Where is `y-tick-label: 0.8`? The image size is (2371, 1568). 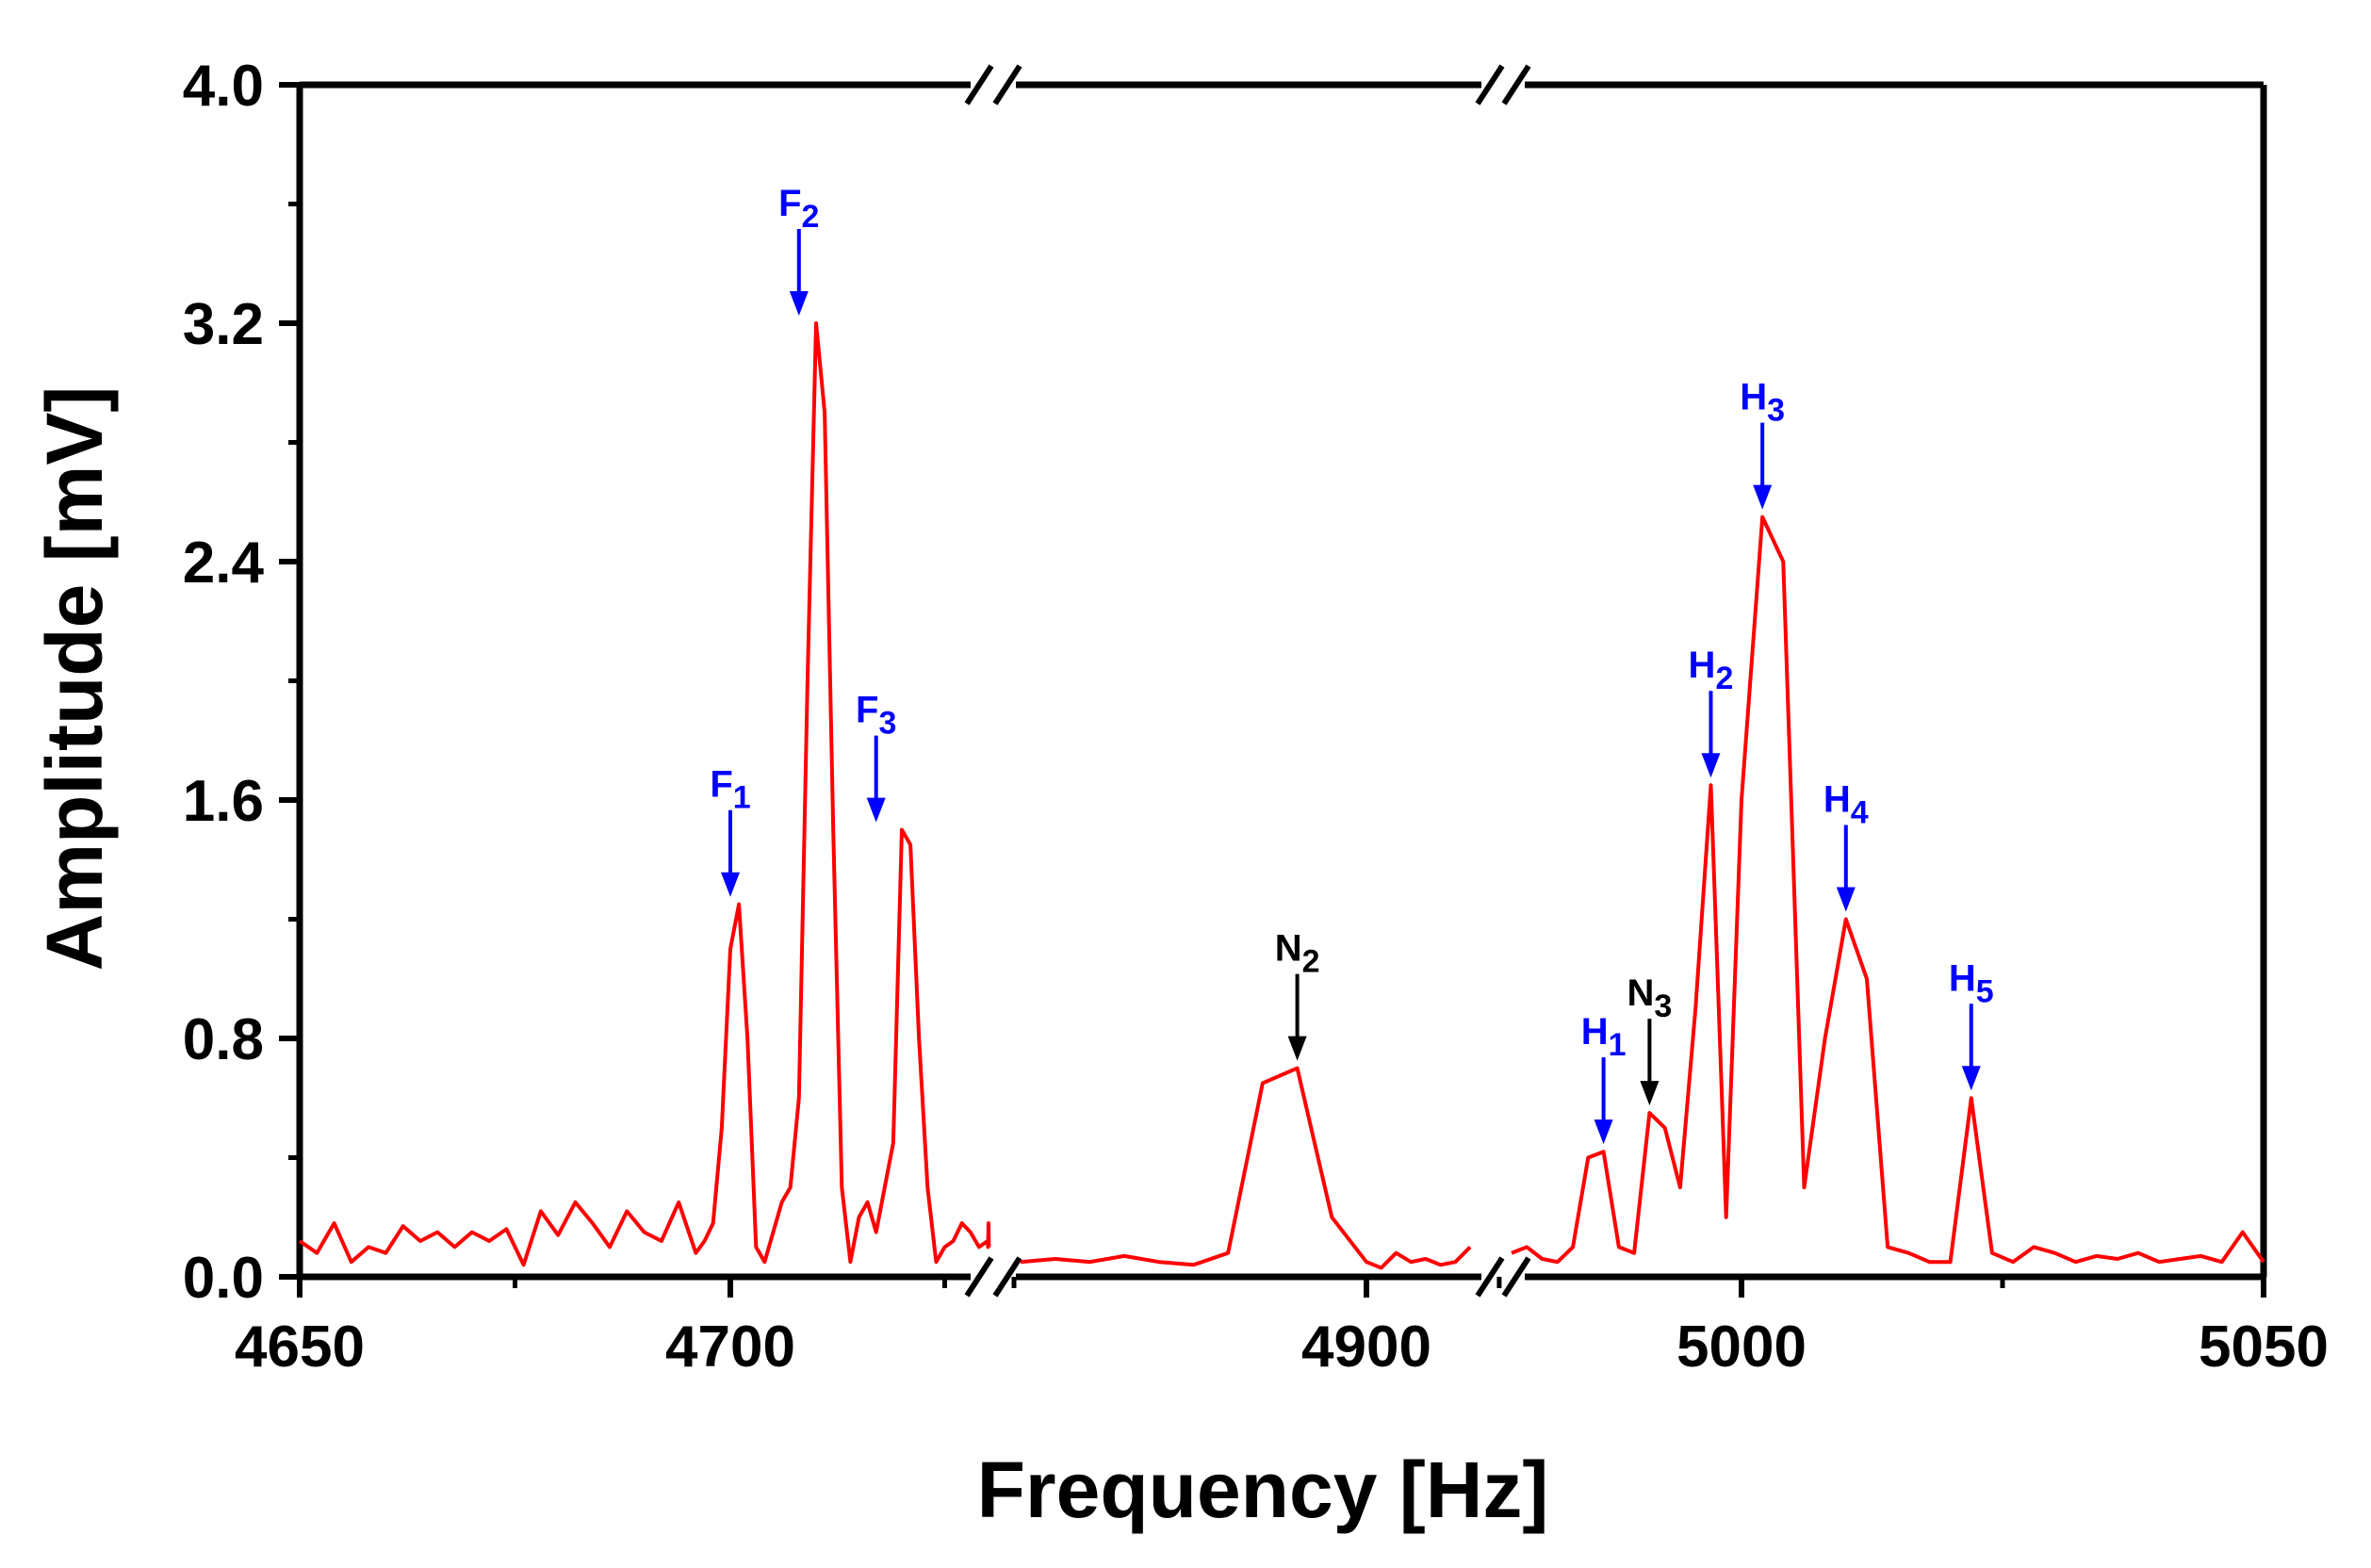
y-tick-label: 0.8 is located at coordinates (223, 1039).